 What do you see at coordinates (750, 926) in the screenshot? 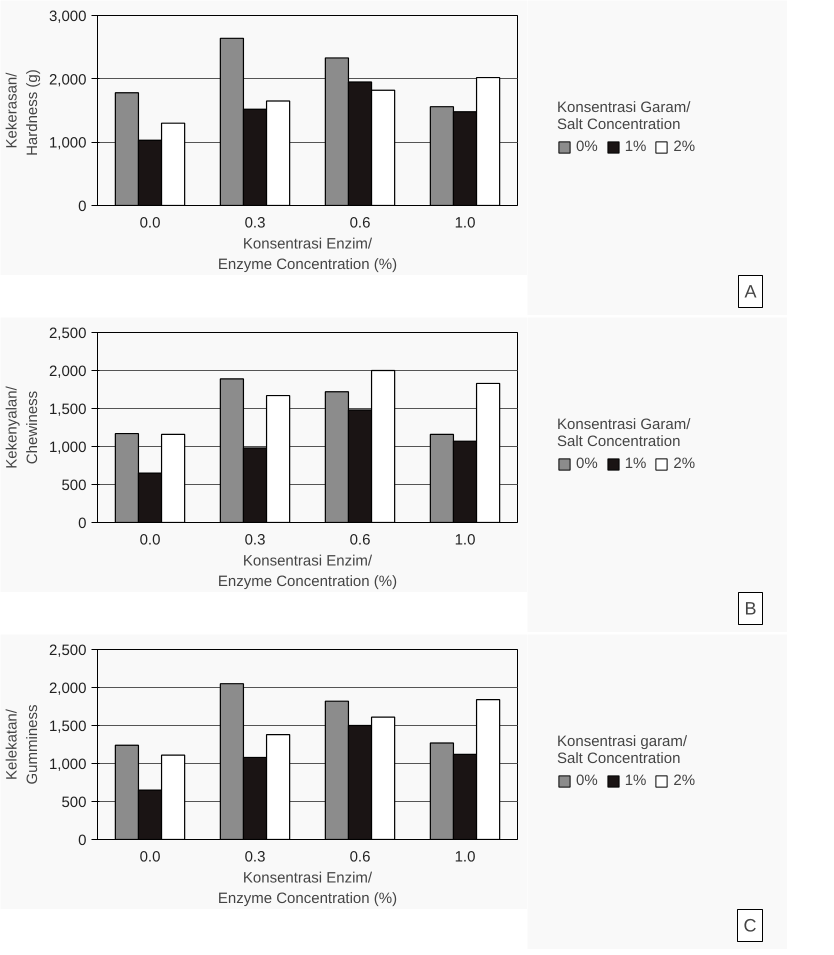
I see `text: C` at bounding box center [750, 926].